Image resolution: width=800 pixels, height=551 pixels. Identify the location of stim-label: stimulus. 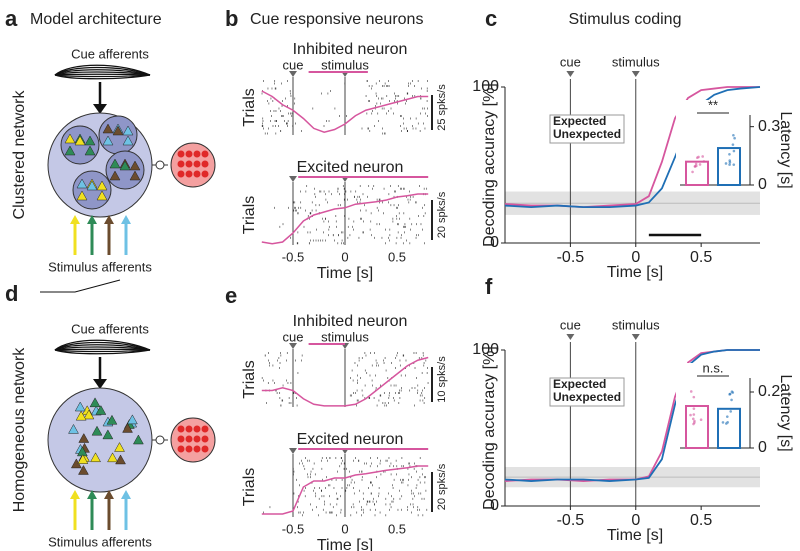
(345, 336).